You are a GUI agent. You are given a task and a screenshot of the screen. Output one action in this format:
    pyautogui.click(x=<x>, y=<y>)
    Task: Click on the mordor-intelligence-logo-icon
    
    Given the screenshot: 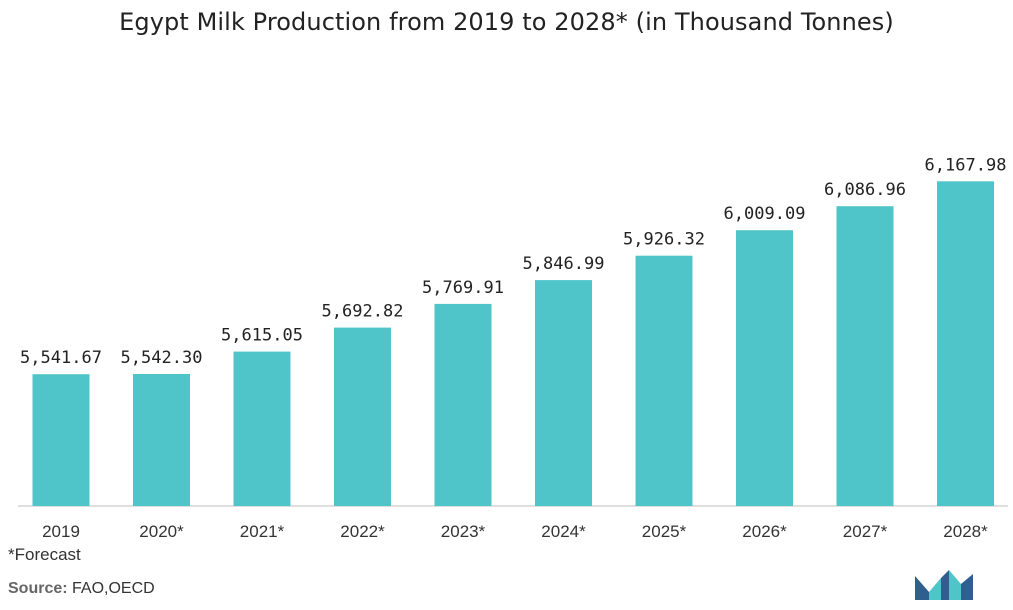 What is the action you would take?
    pyautogui.click(x=945, y=587)
    